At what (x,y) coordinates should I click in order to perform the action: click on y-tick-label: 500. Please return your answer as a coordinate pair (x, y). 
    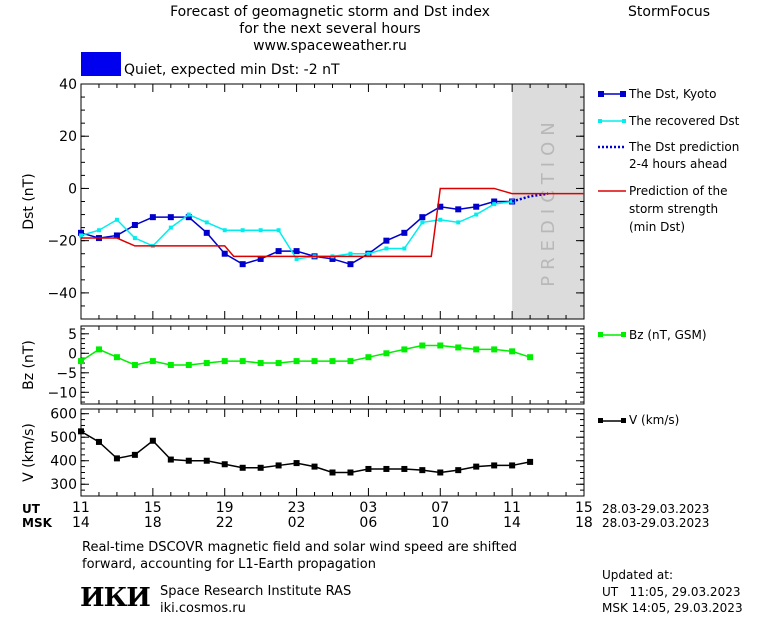
    Looking at the image, I should click on (63, 438).